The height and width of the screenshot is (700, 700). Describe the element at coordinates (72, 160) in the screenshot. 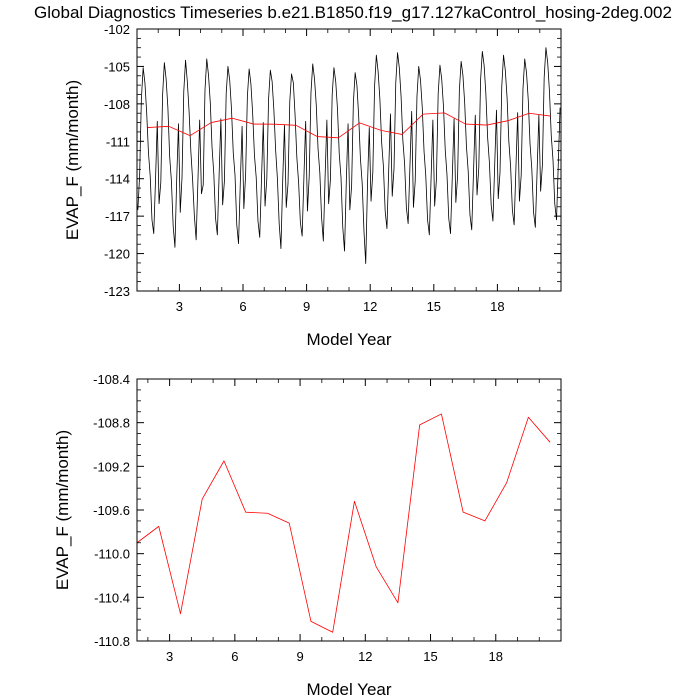

I see `panel1-y-label: EVAP_F (mm/month)` at that location.